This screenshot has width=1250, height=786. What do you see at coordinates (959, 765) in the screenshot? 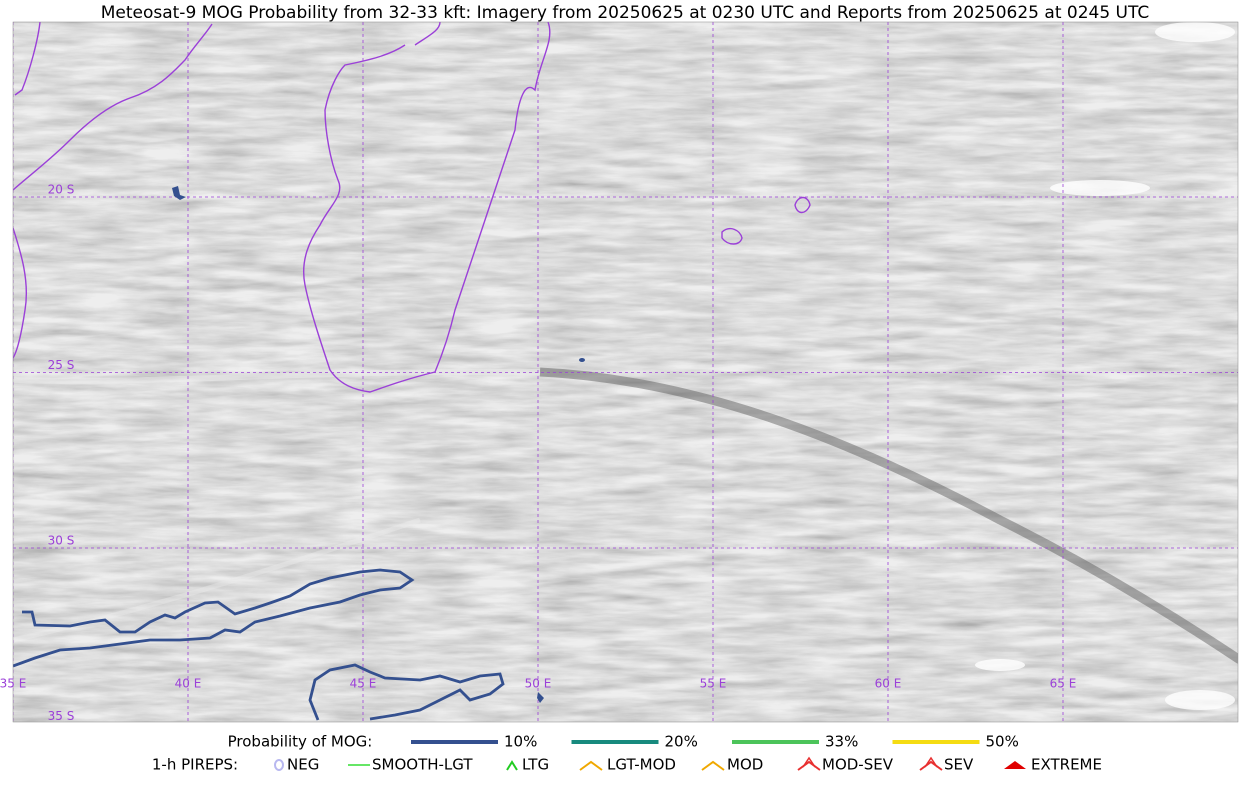
I see `pirep-legend-label: SEV` at bounding box center [959, 765].